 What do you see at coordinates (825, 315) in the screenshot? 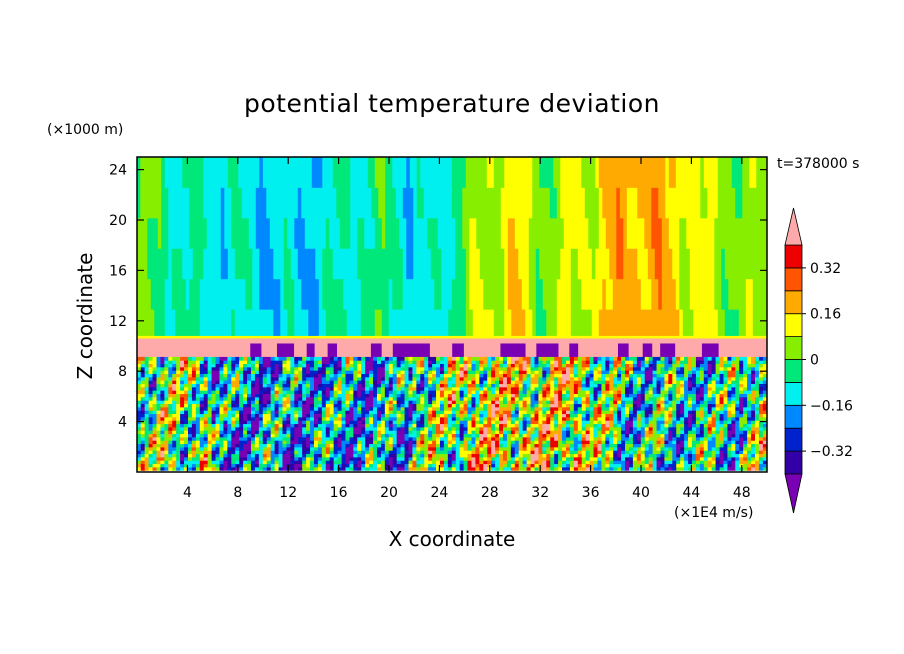
I see `colorbar-tick-label: 0.16` at bounding box center [825, 315].